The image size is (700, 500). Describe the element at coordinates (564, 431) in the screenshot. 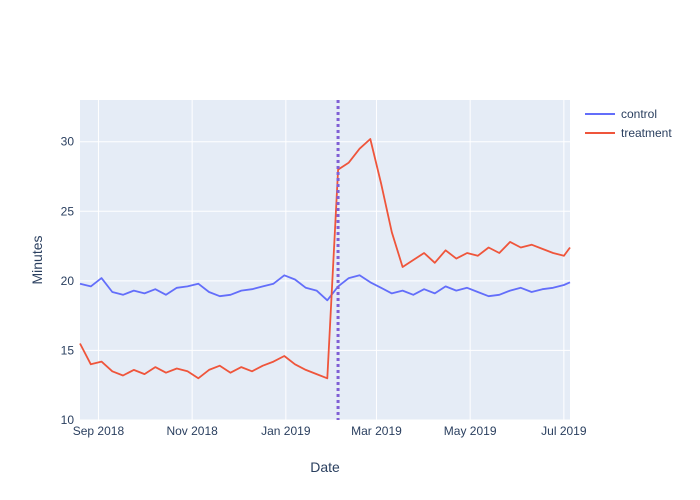

I see `x-tick-label: Jul 2019` at that location.